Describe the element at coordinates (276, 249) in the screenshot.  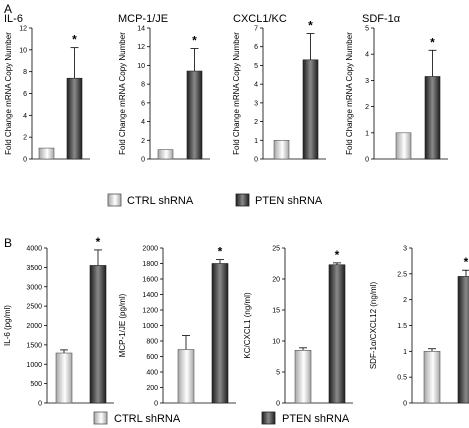
I see `chart-7-tick-label-5: 25` at that location.